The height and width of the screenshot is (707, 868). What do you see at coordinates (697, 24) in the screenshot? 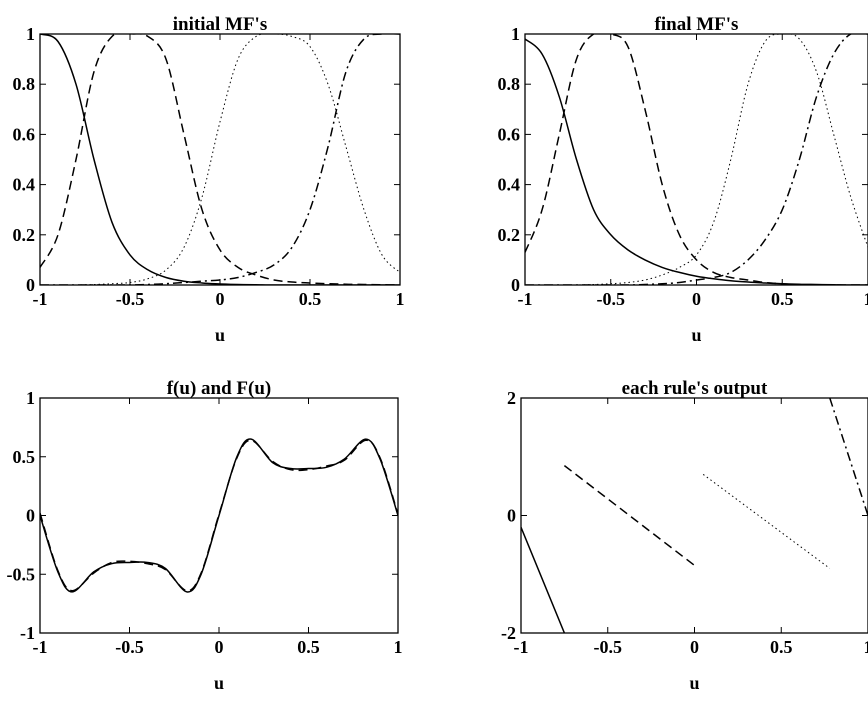
I see `chart-title: final MF's` at bounding box center [697, 24].